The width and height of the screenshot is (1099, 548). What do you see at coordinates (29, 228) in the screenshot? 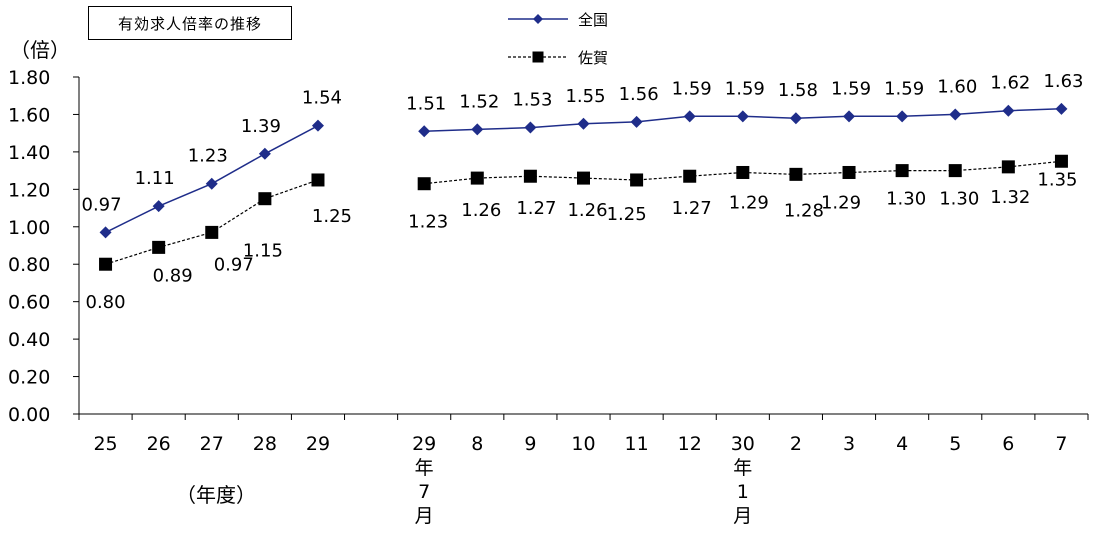
I see `y-tick-label: 1.00` at bounding box center [29, 228].